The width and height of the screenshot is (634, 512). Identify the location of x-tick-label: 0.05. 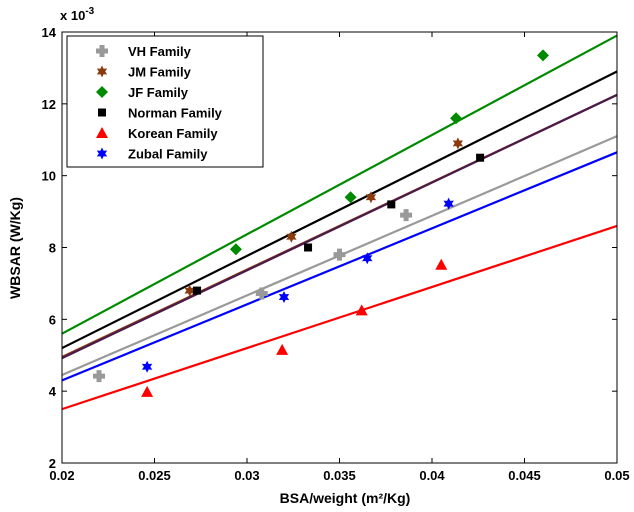
(616, 475).